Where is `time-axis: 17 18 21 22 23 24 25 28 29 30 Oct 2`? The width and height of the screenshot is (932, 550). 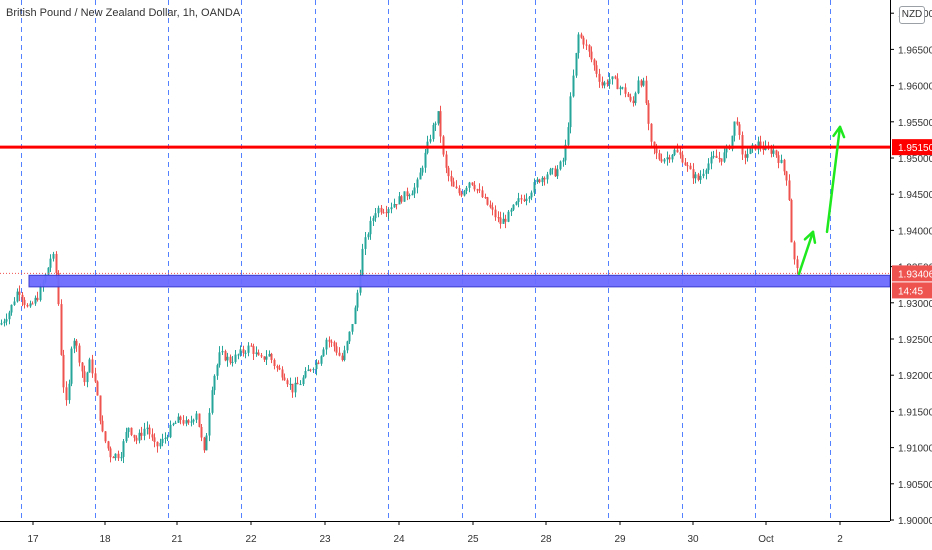 time-axis: 17 18 21 22 23 24 25 28 29 30 Oct 2 is located at coordinates (435, 533).